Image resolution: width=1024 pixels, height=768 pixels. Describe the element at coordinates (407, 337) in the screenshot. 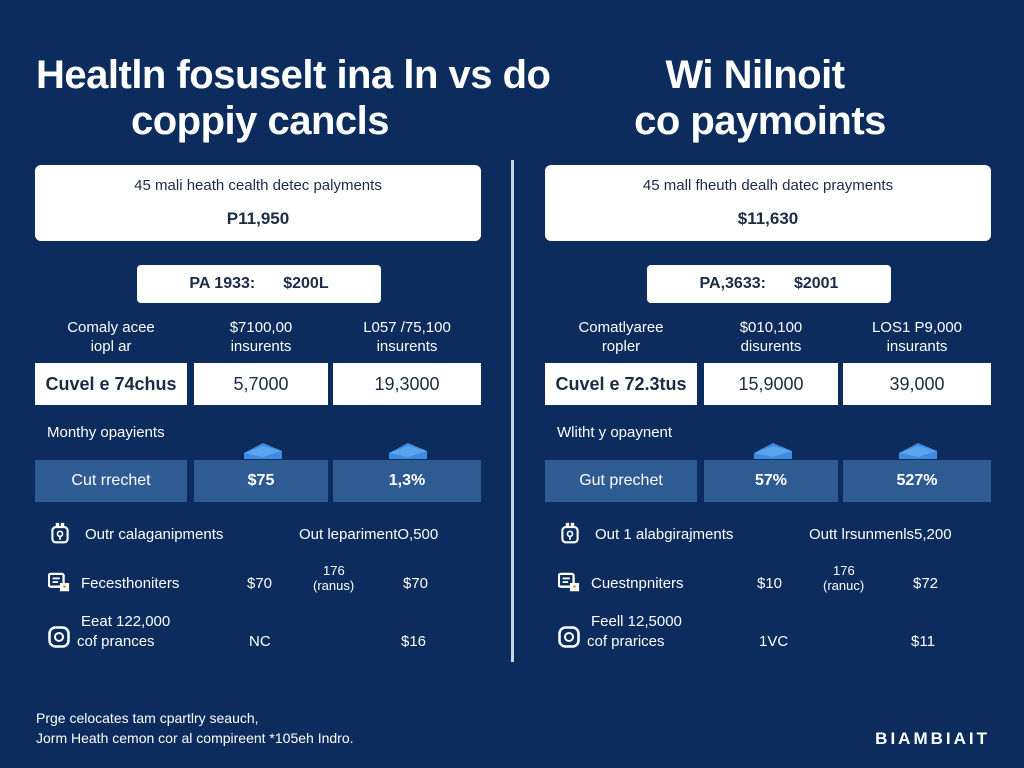

I see `column-header-3: L057 /75,100 insurents` at that location.